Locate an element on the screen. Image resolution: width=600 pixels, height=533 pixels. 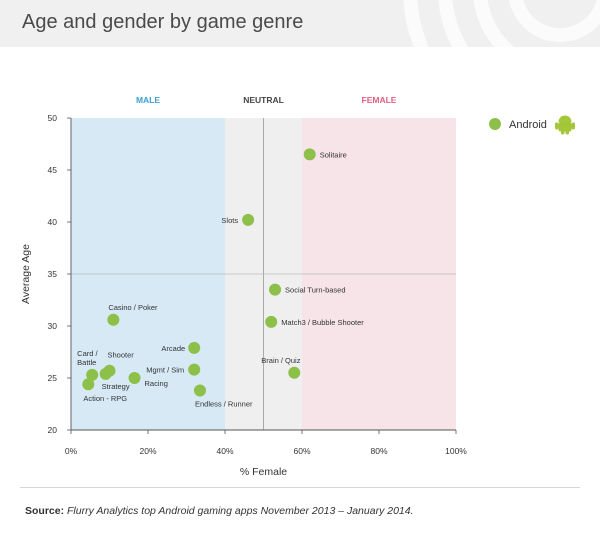
data-label: Action - RPG is located at coordinates (105, 398).